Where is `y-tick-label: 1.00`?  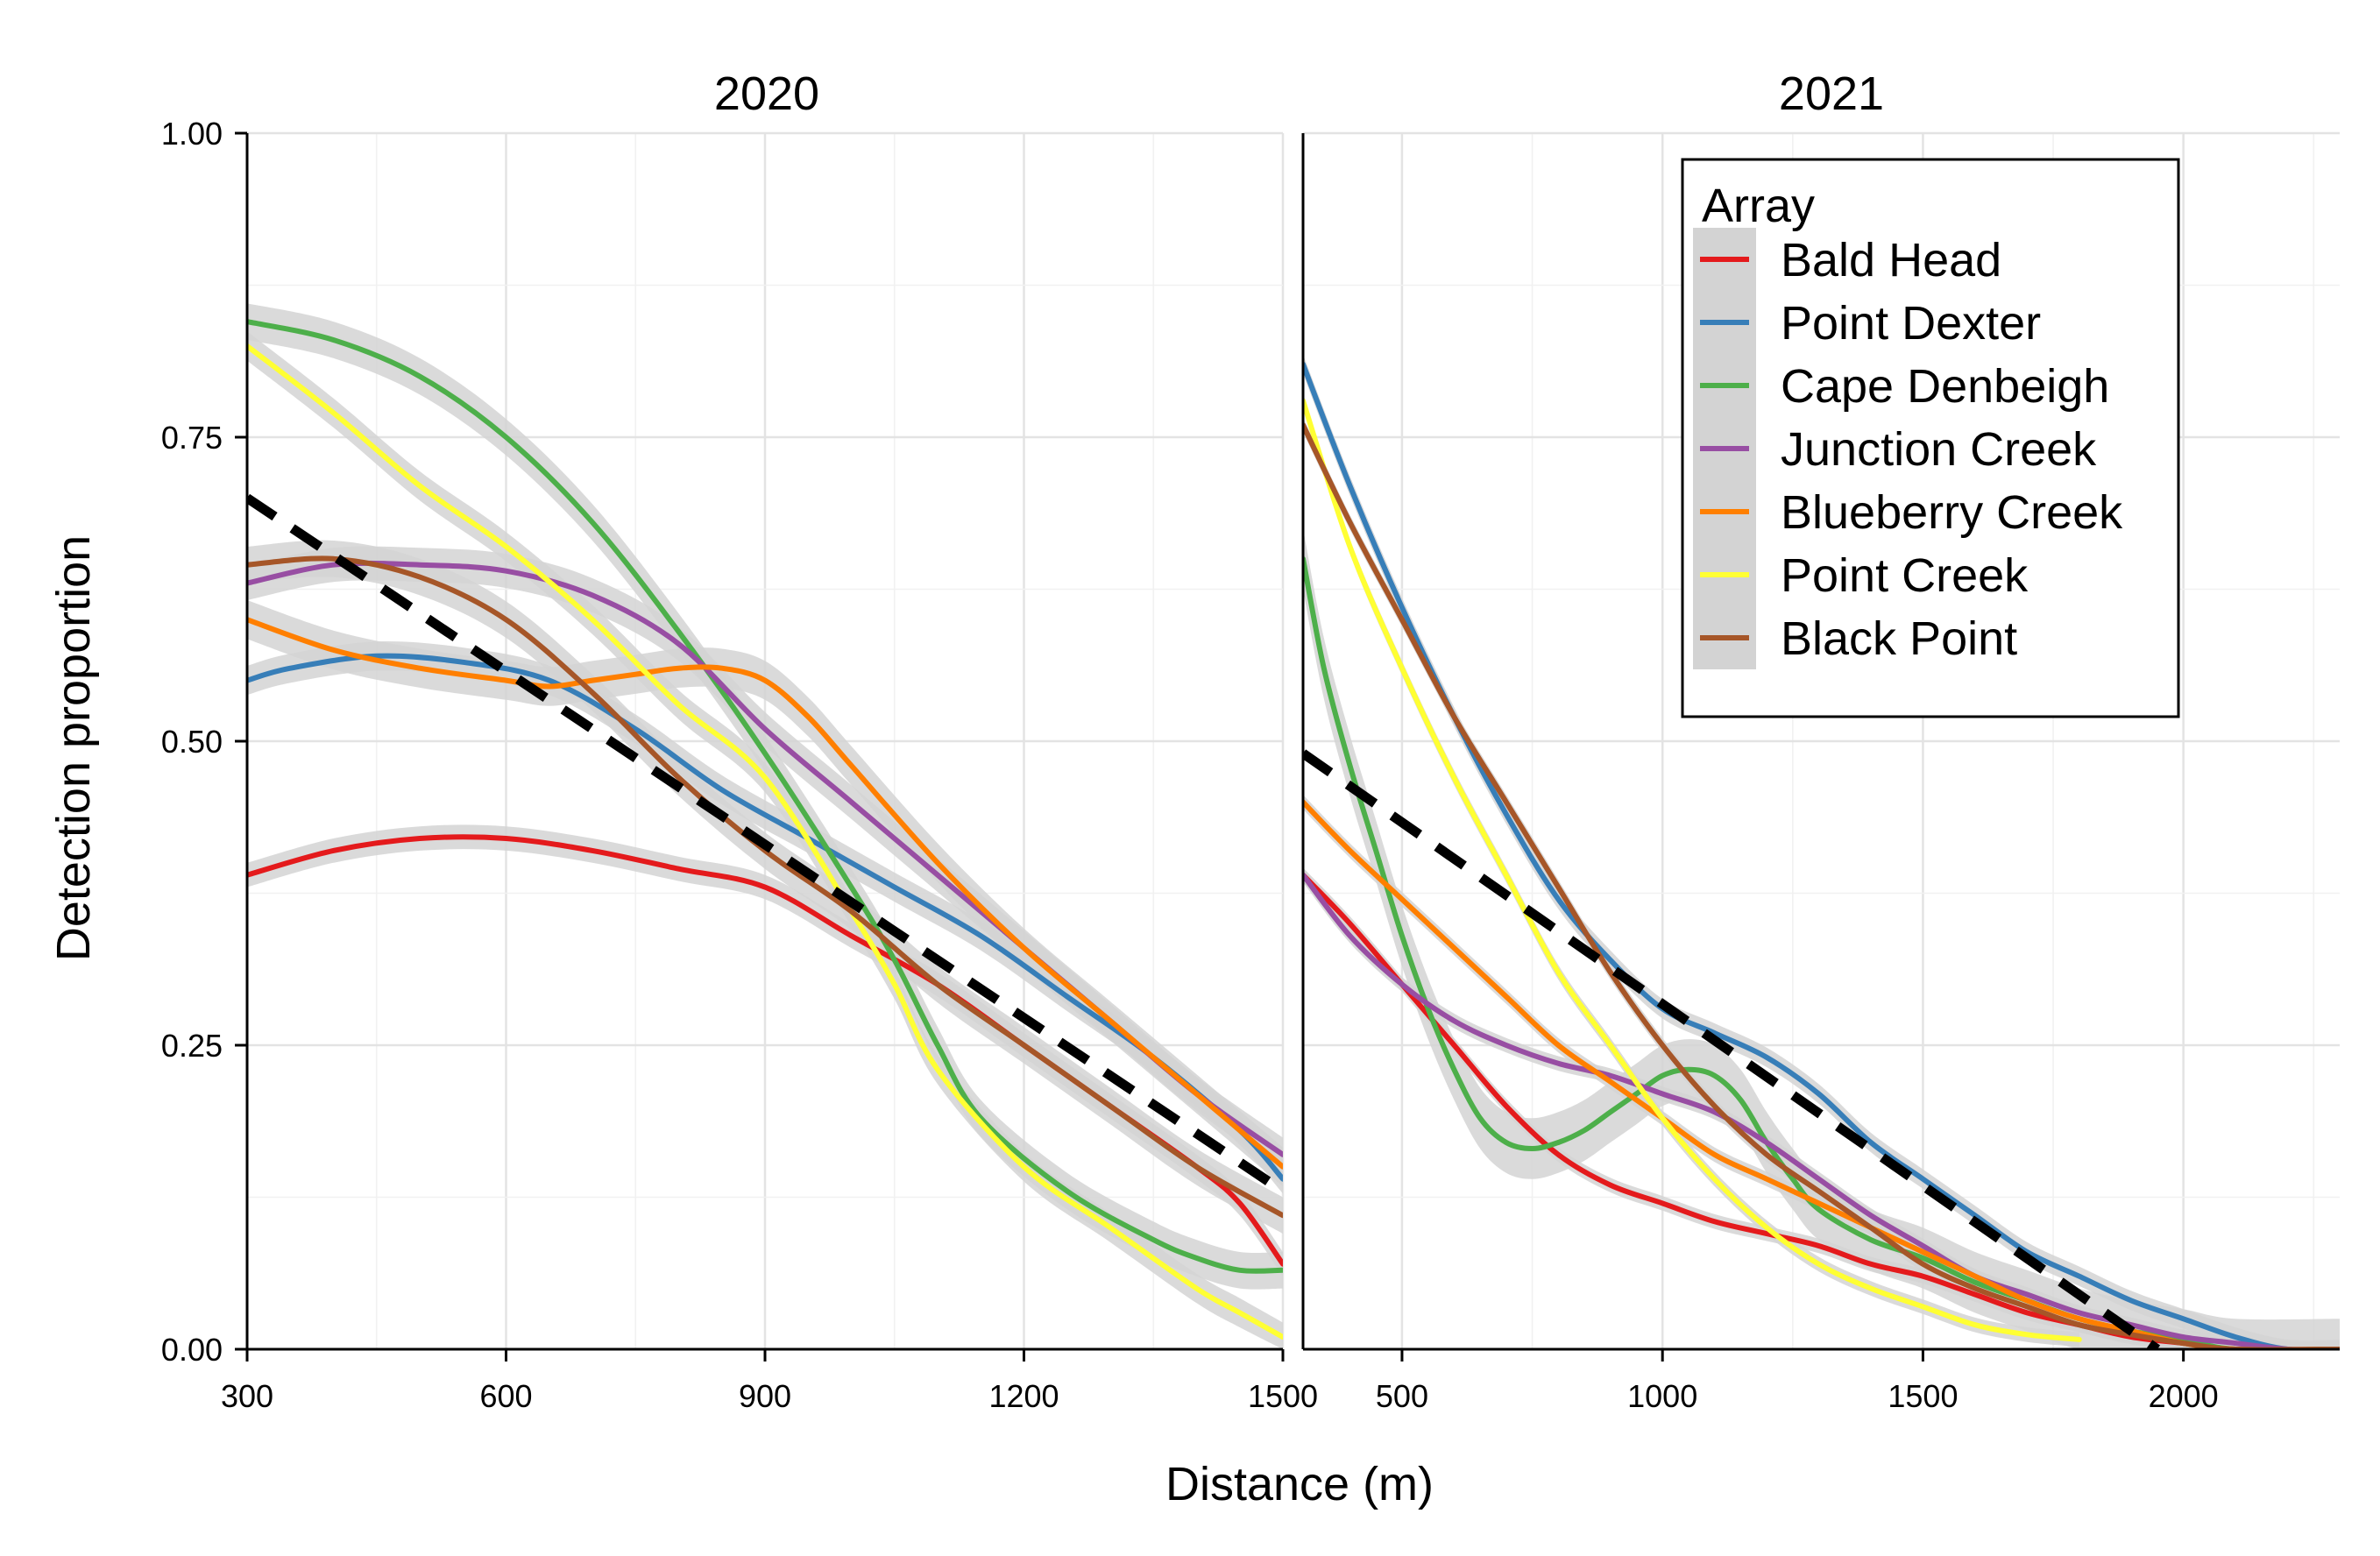
y-tick-label: 1.00 is located at coordinates (192, 134).